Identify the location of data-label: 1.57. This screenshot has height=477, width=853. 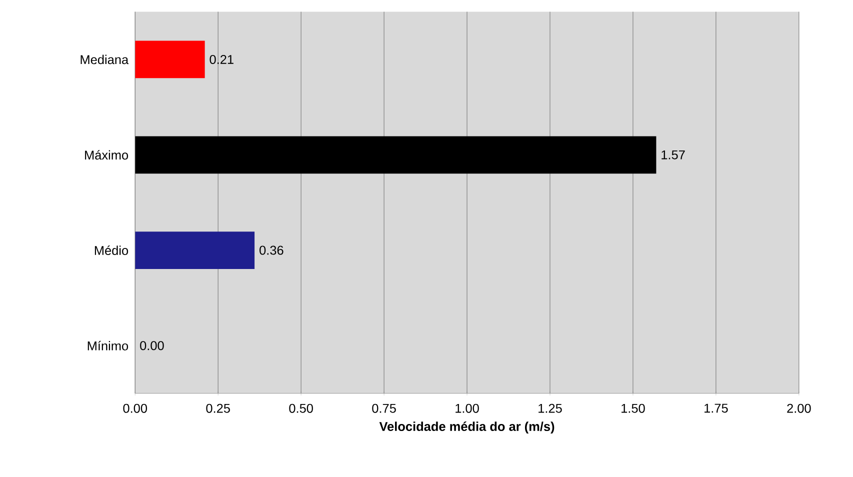
(673, 155).